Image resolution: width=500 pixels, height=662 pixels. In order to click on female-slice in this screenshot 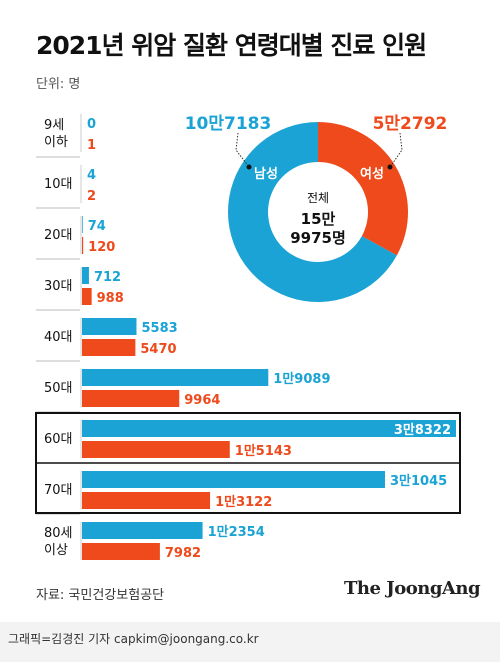, I will do `click(363, 189)`.